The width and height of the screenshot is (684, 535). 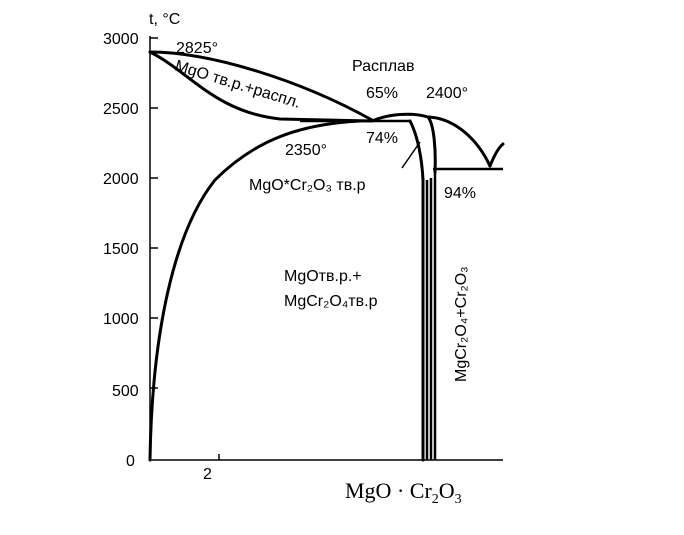 What do you see at coordinates (306, 150) in the screenshot?
I see `label-2350: 2350°` at bounding box center [306, 150].